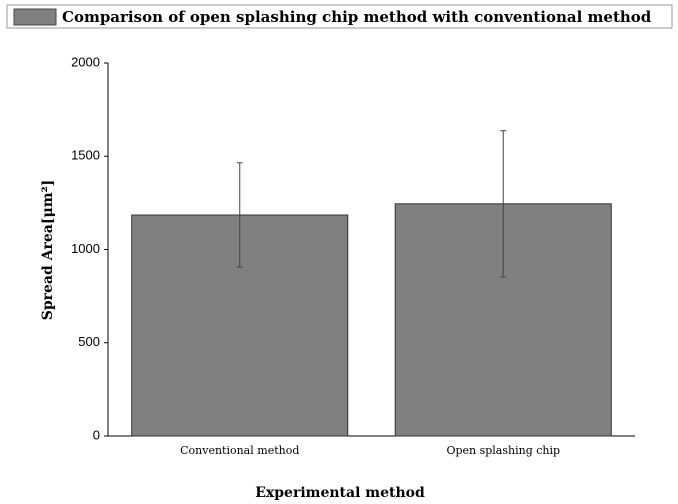  What do you see at coordinates (85, 248) in the screenshot?
I see `y-tick-label: 1000` at bounding box center [85, 248].